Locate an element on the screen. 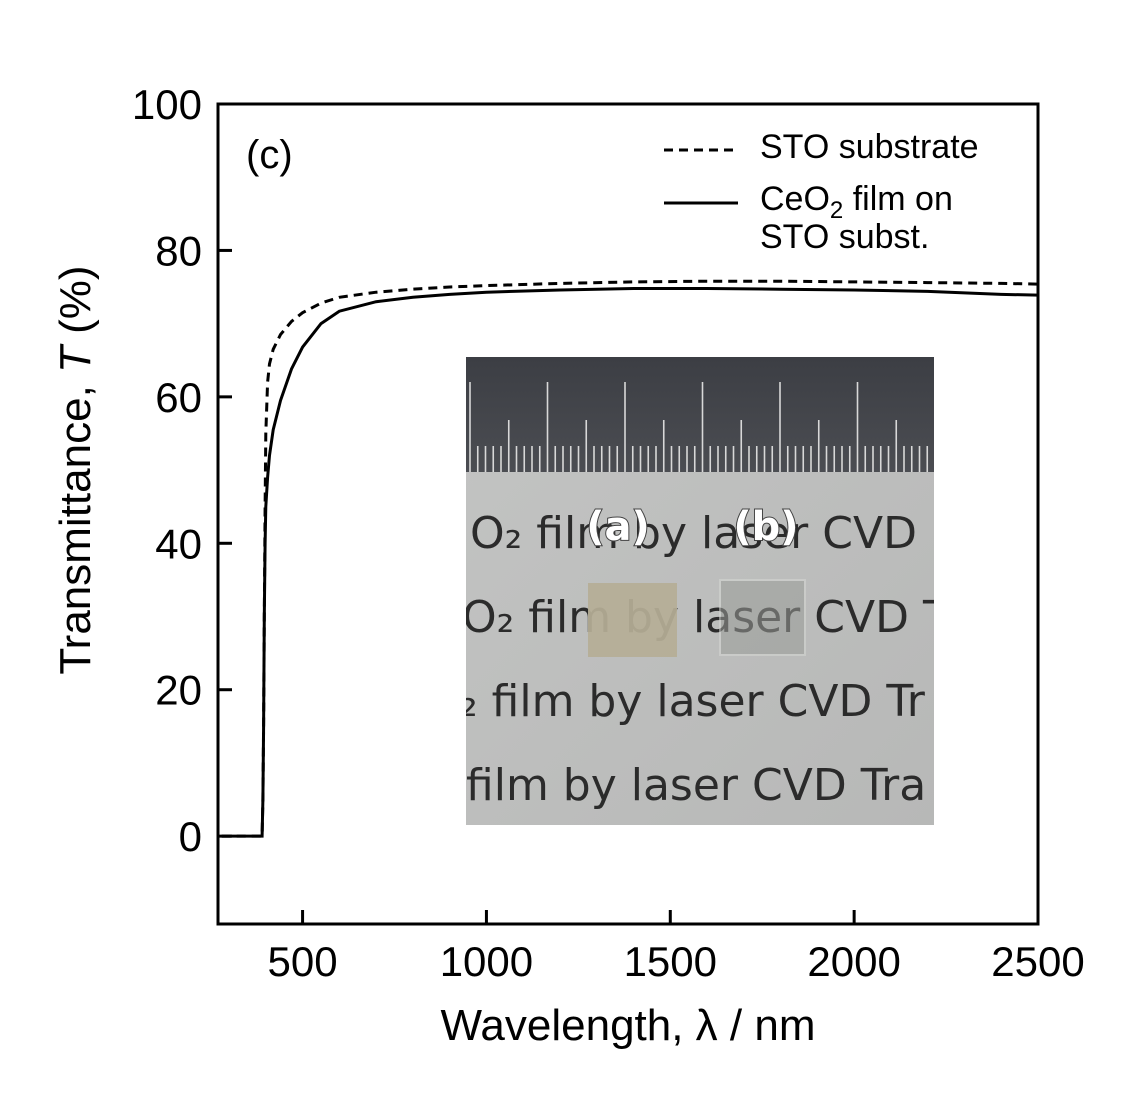  sample-label-b: (b) is located at coordinates (765, 527).